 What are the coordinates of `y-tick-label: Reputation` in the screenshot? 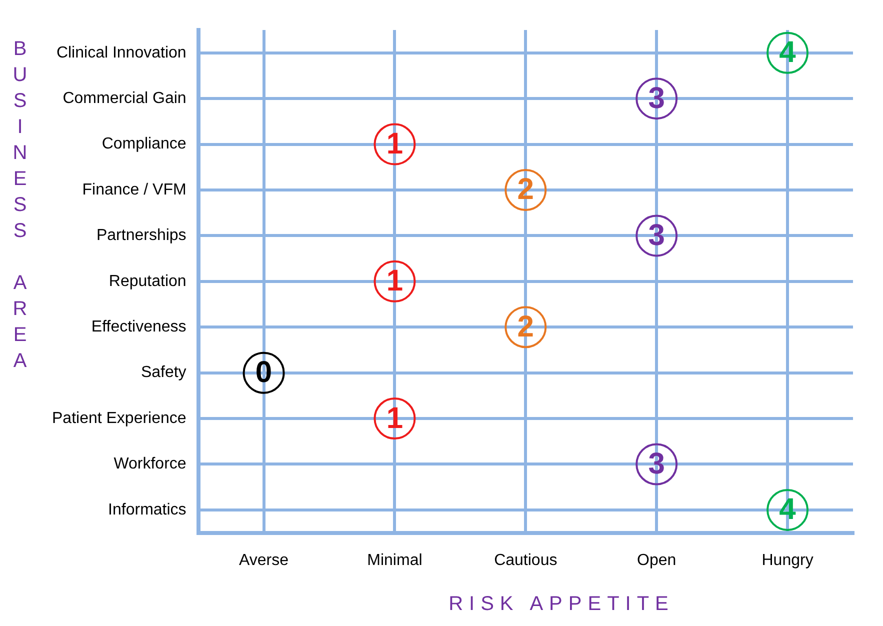 It's located at (147, 281).